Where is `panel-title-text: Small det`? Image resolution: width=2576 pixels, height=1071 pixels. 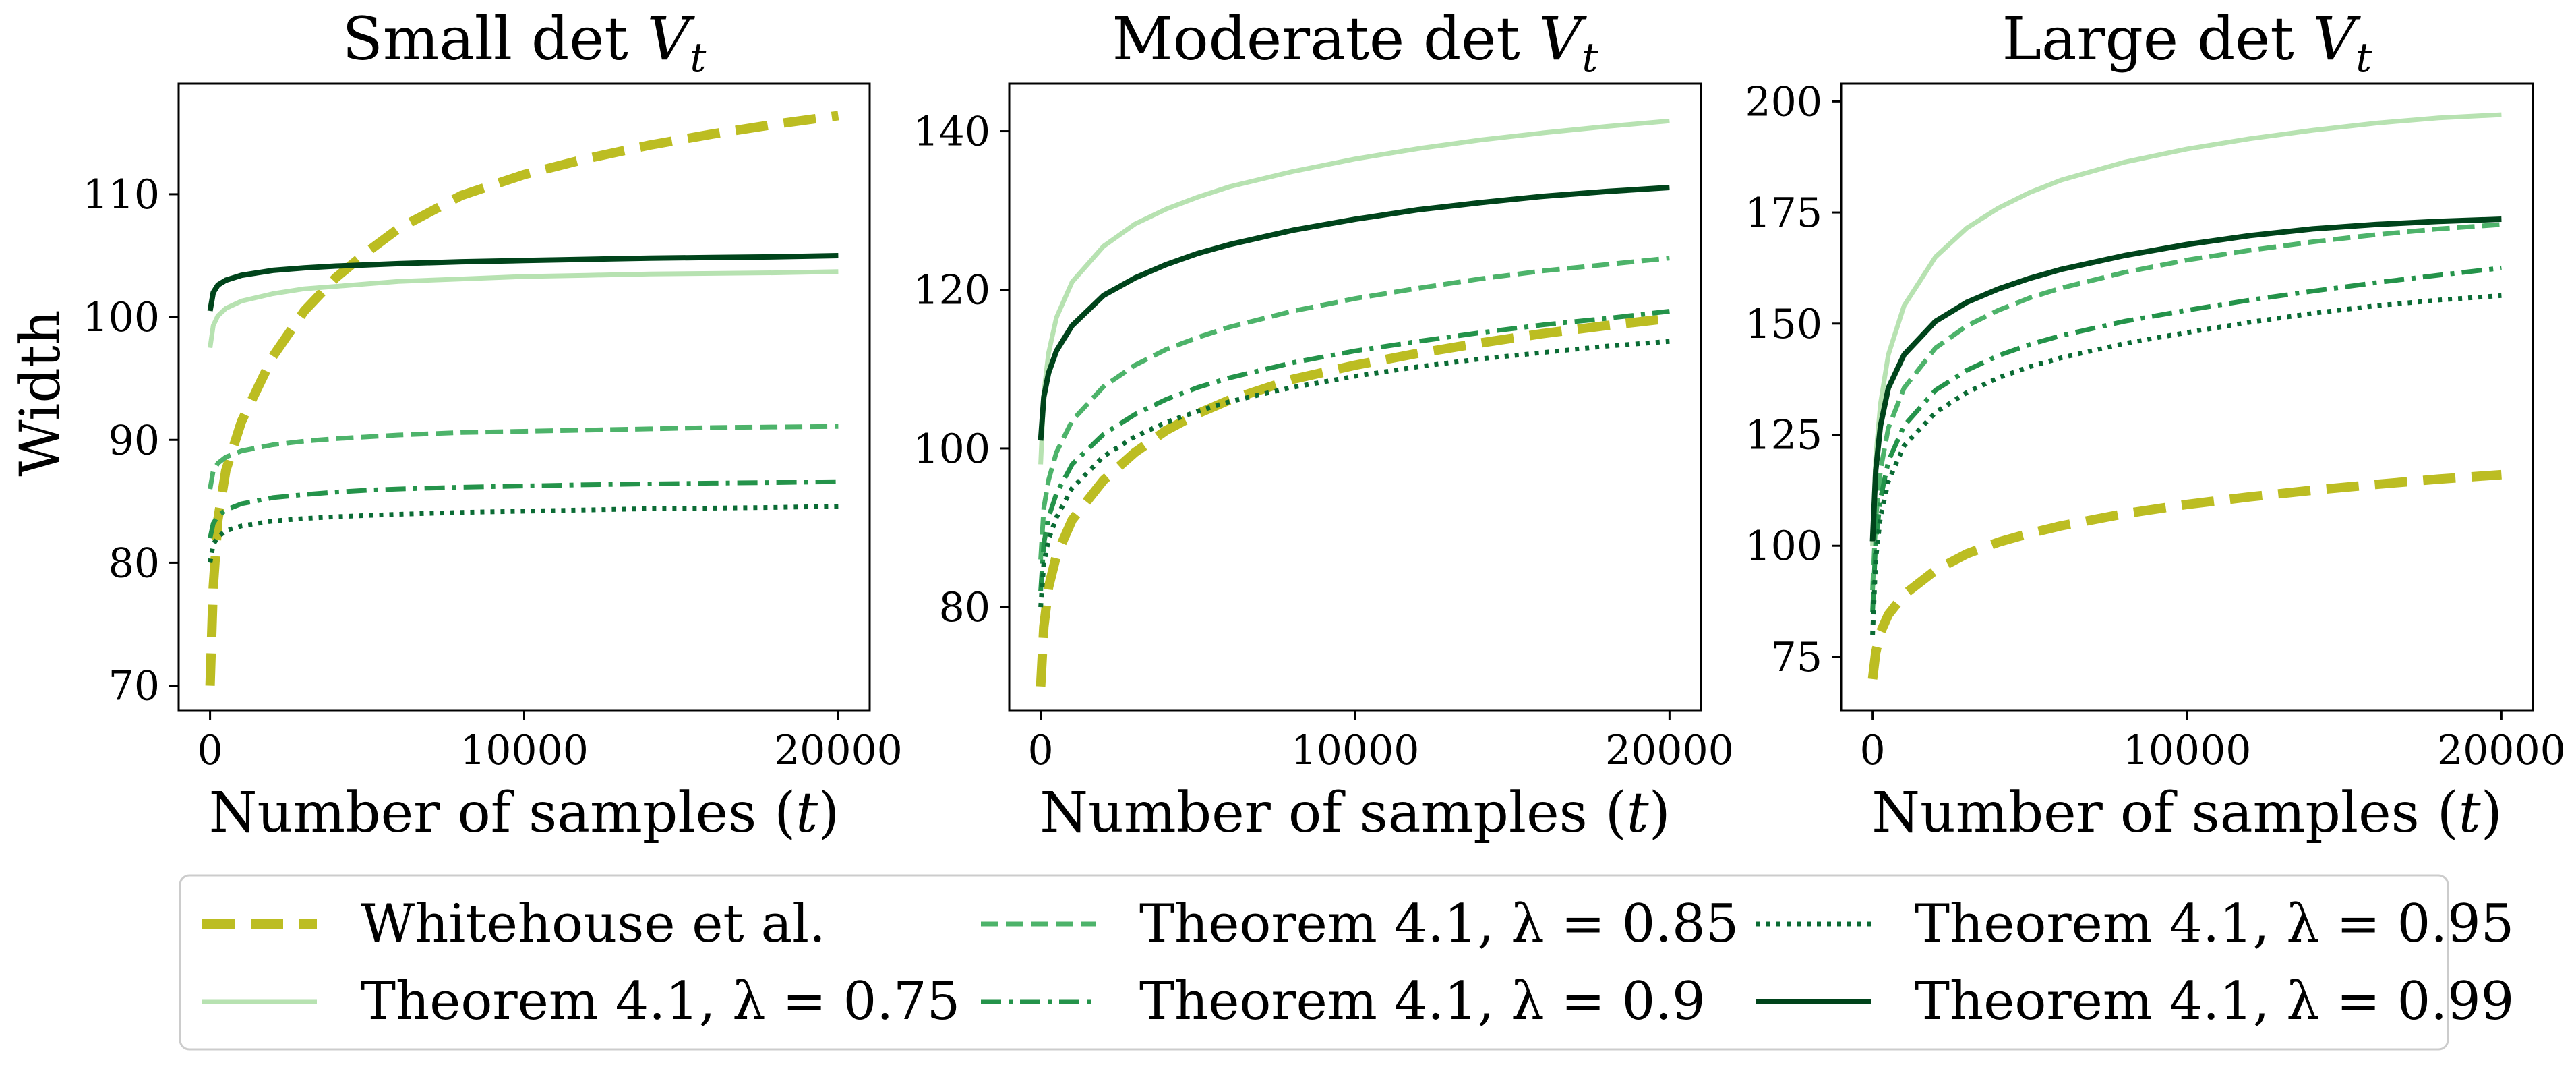
panel-title-text: Small det is located at coordinates (494, 39).